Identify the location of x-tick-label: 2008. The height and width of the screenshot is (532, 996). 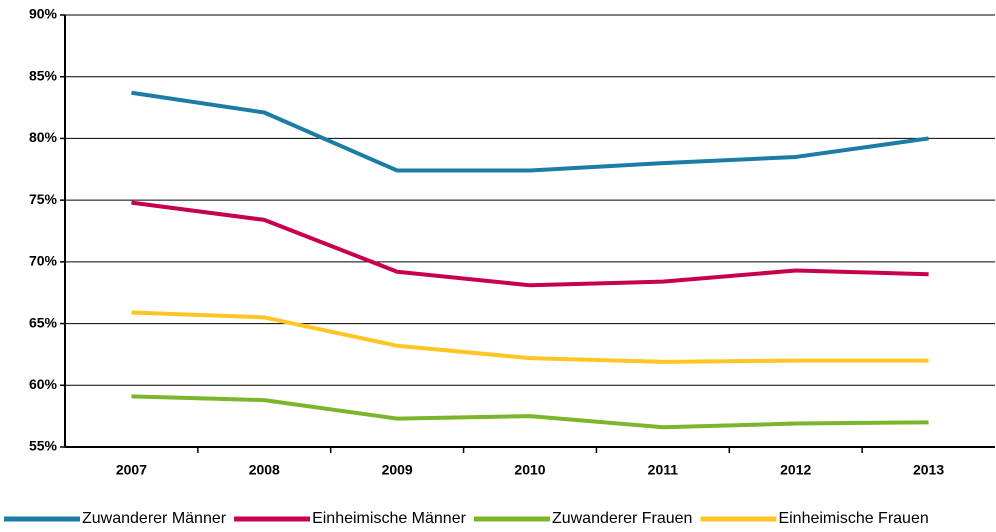
(264, 470).